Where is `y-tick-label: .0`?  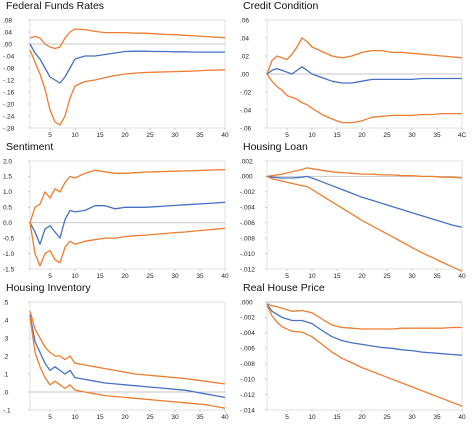 y-tick-label: .0 is located at coordinates (6, 392).